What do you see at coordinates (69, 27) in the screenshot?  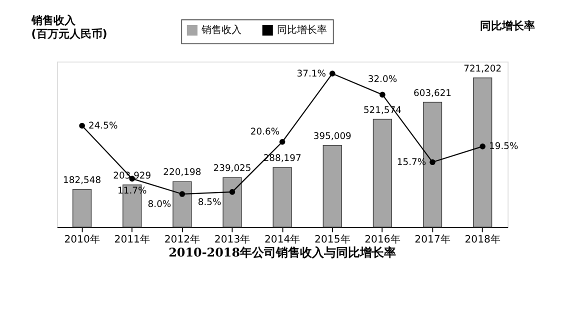 I see `y-axis-title: 销售收入 (百万元人民币)` at bounding box center [69, 27].